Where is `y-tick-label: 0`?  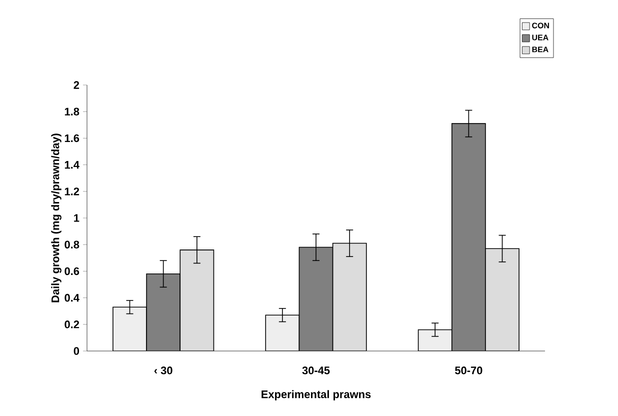
y-tick-label: 0 is located at coordinates (77, 351).